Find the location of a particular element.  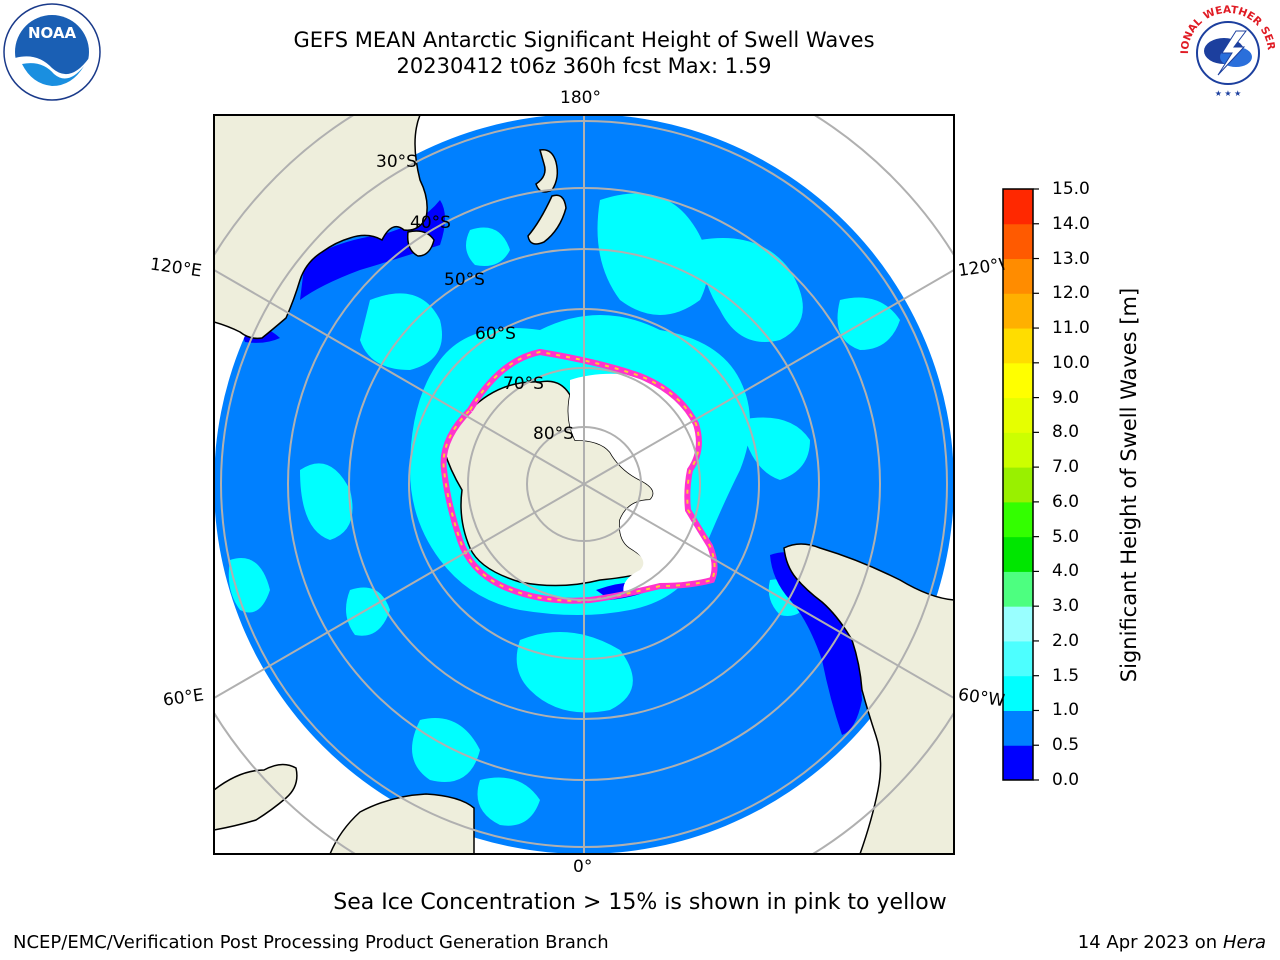

colorbar-tick-label: 6.0 is located at coordinates (1066, 501).